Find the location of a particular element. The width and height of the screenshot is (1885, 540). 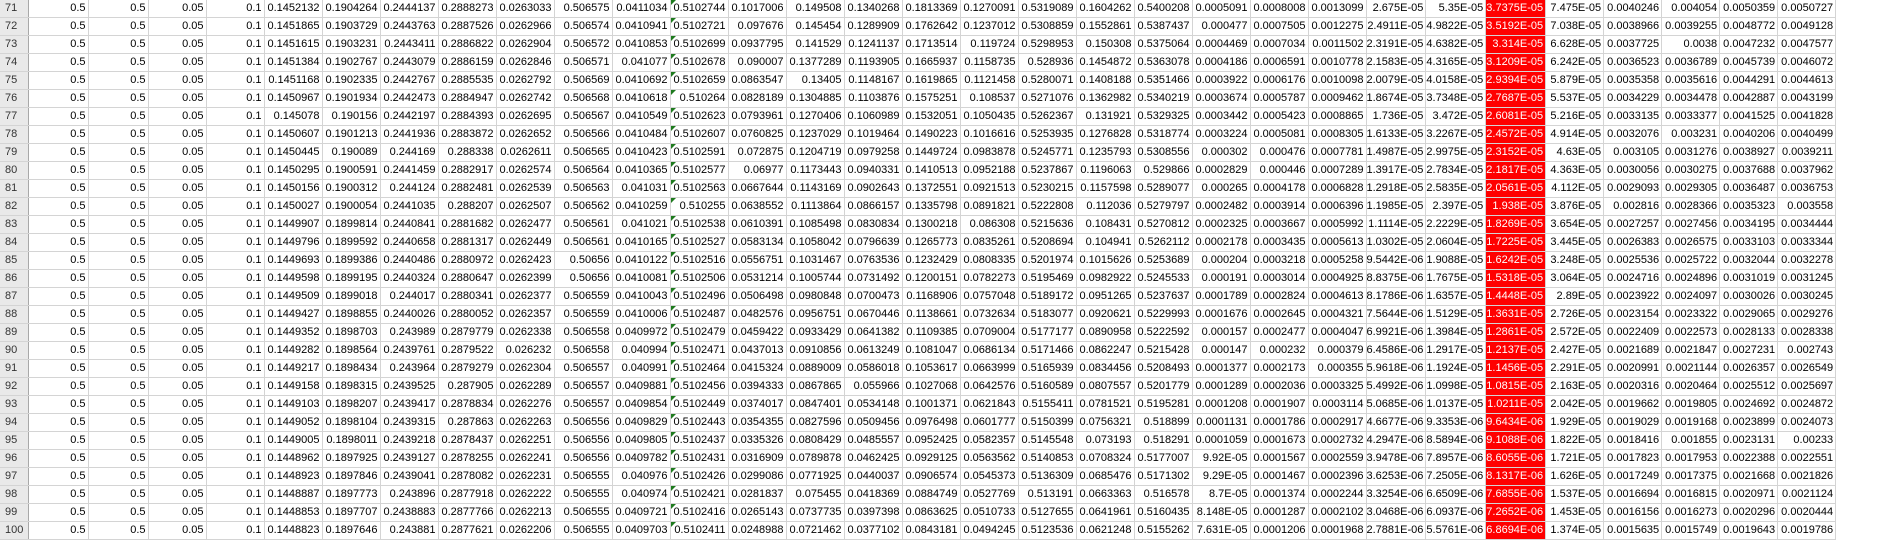

grid-cell: 0.145078 is located at coordinates (293, 116).